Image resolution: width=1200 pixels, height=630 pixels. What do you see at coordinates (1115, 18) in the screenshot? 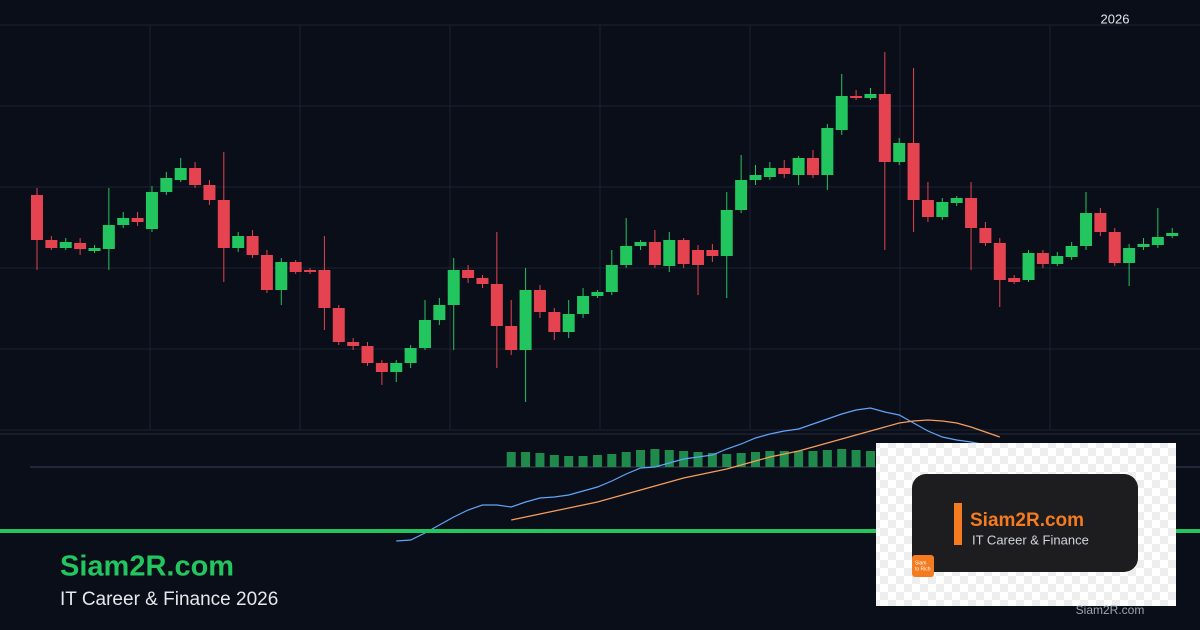
I see `year-label: 2026` at bounding box center [1115, 18].